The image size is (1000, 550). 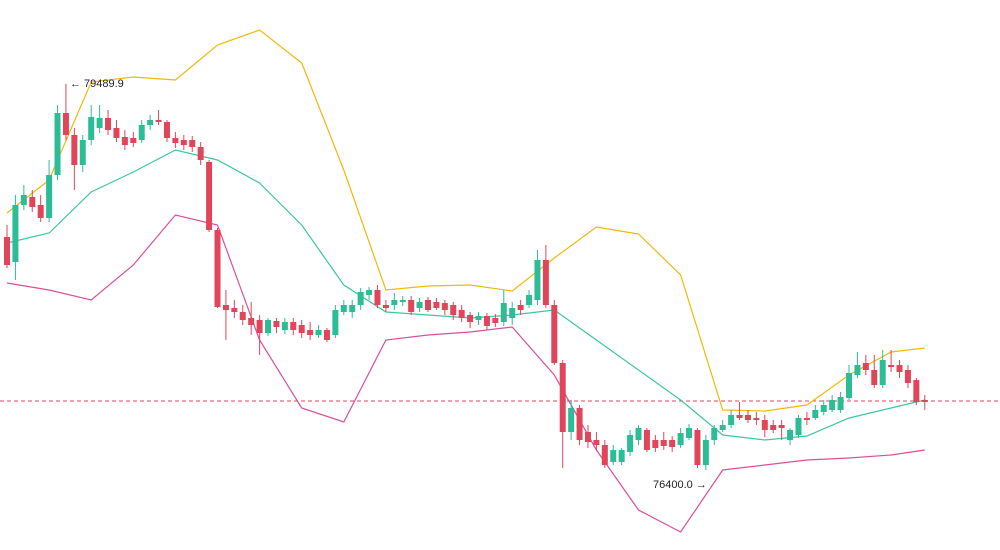 I want to click on high-label: ← 79489.9, so click(x=97, y=84).